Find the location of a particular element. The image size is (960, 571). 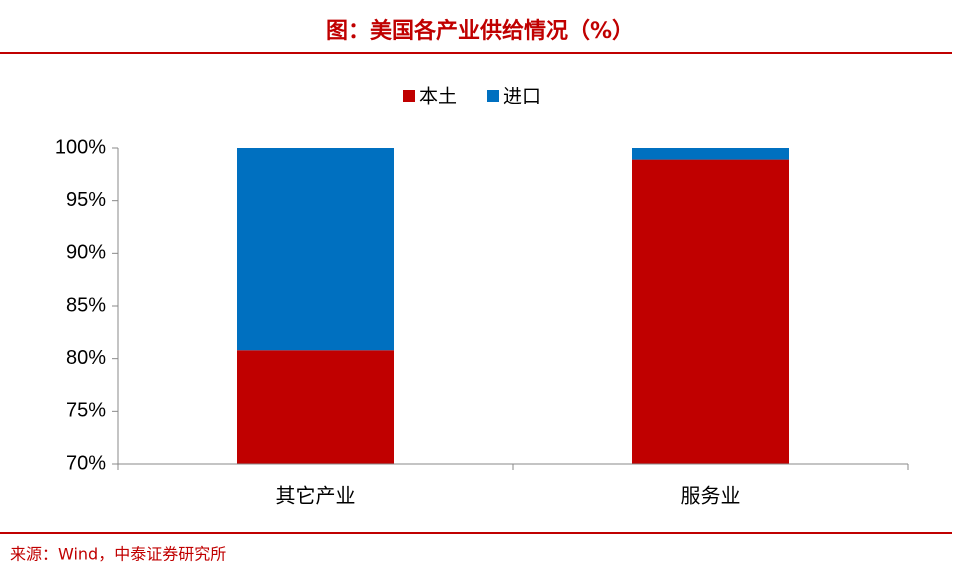

x-tick-label: 其它产业 is located at coordinates (316, 496).